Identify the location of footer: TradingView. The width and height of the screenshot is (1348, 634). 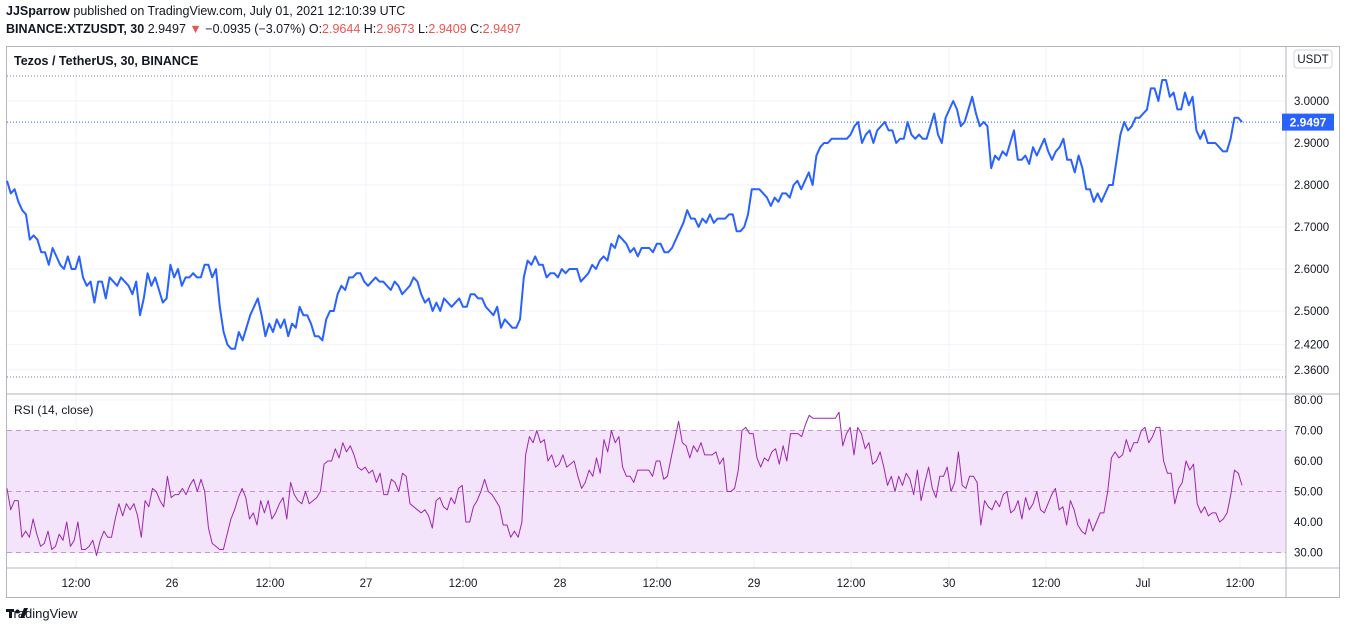
(42, 613).